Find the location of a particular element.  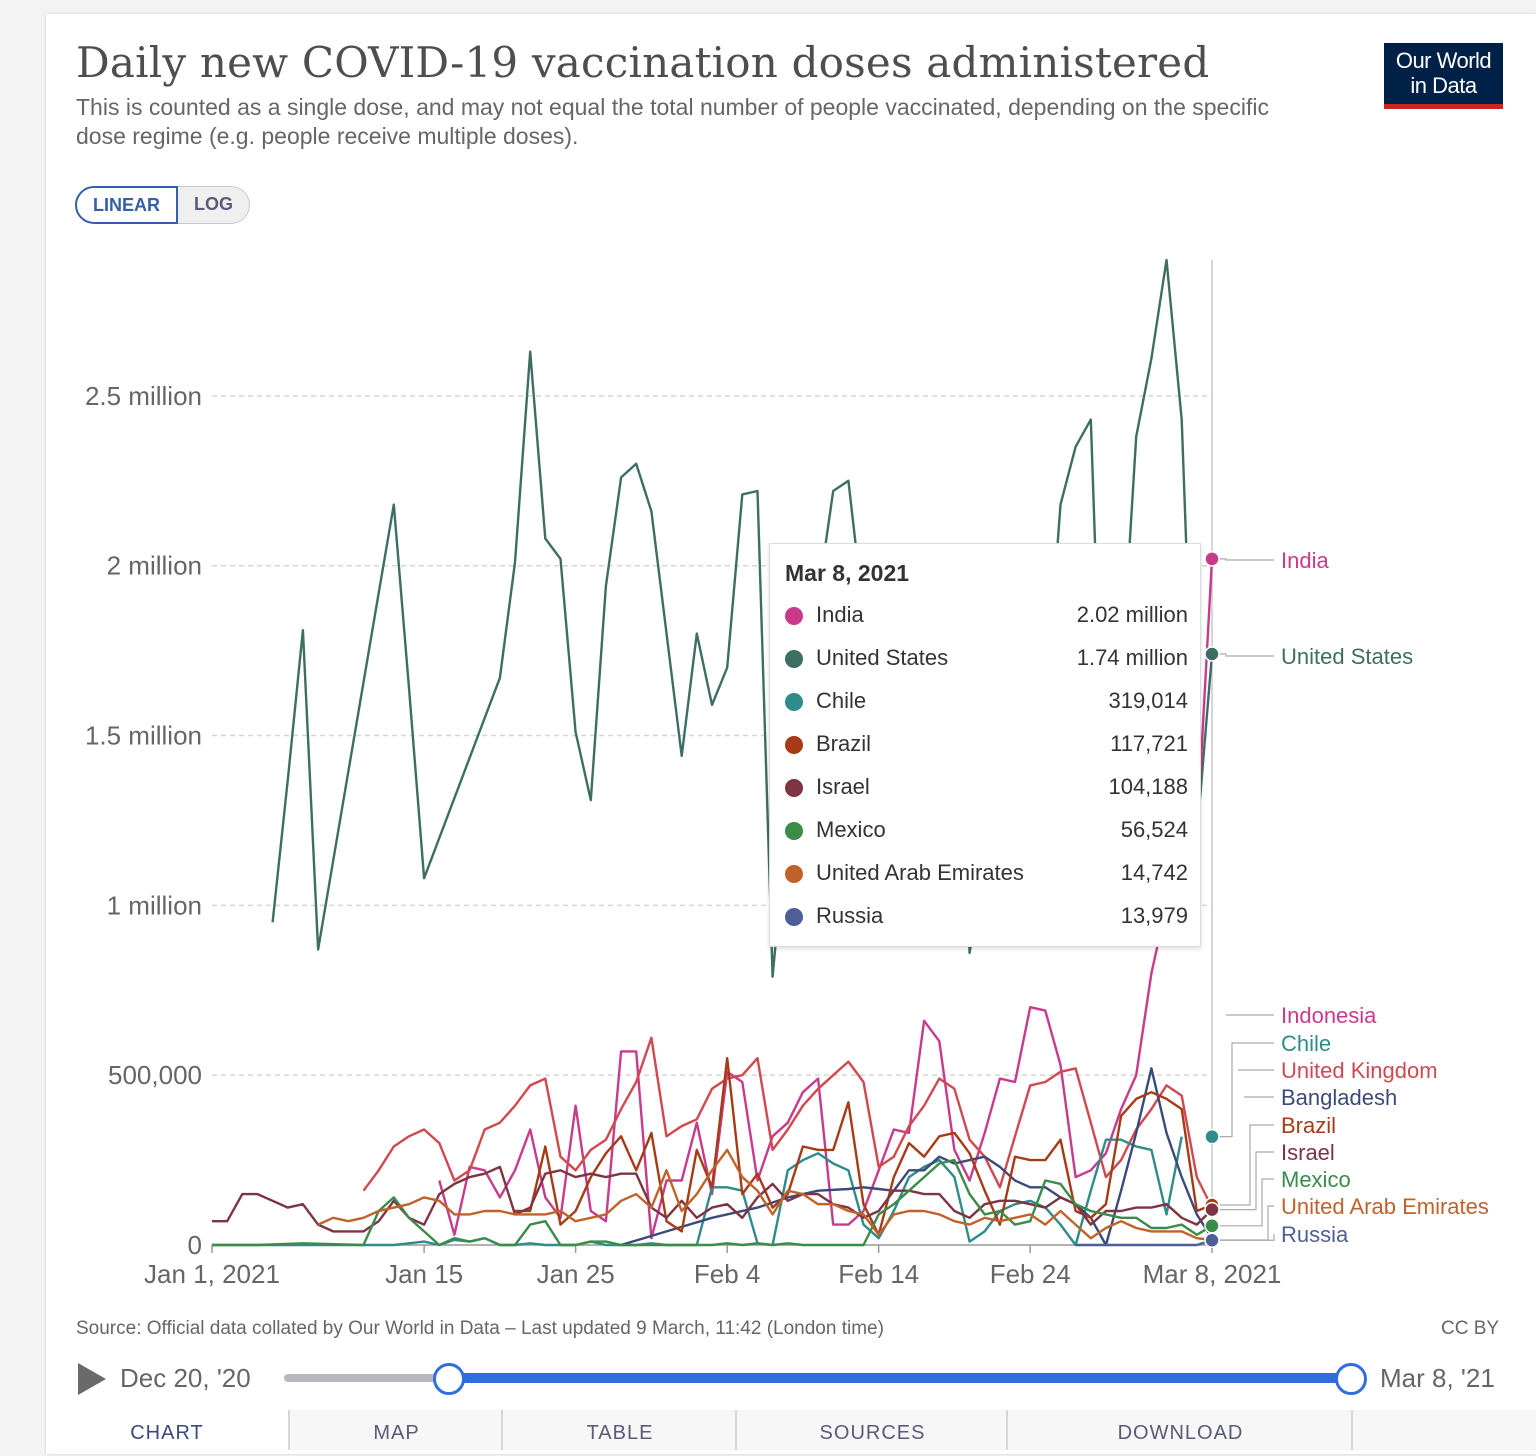

tooltip-country: Russia is located at coordinates (850, 915).